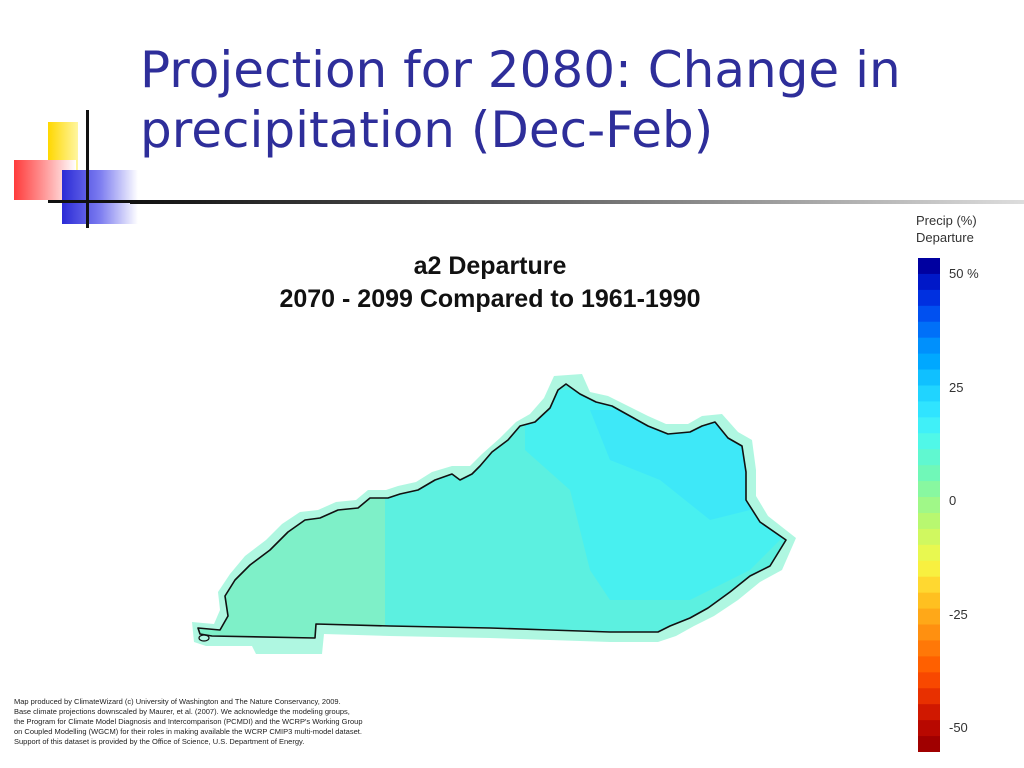 The image size is (1024, 768). What do you see at coordinates (490, 299) in the screenshot?
I see `map-title-line-2: 2070 - 2099 Compared to 1961-1990` at bounding box center [490, 299].